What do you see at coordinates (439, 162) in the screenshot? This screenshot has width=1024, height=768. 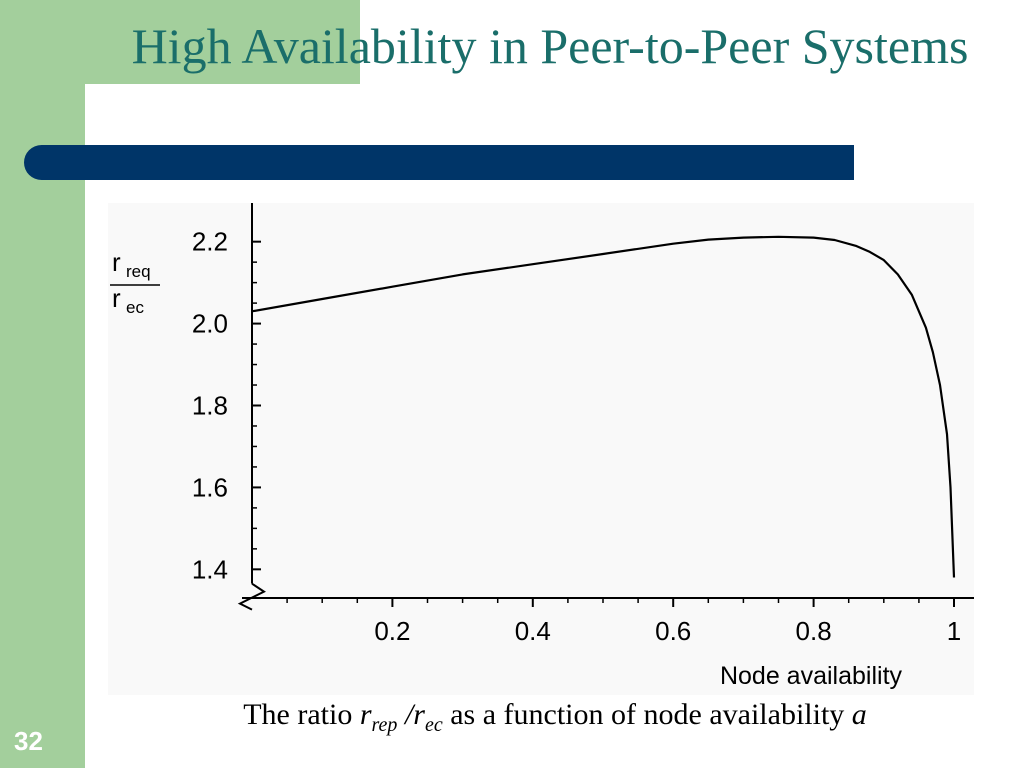 I see `title-rule` at bounding box center [439, 162].